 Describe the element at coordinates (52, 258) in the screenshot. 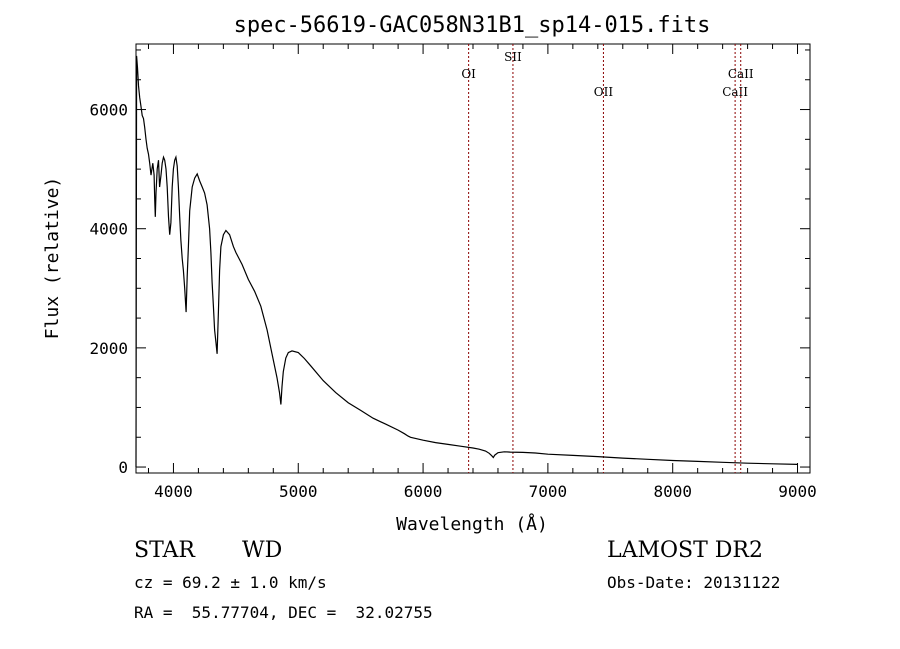

I see `y-axis-label: Flux (relative)` at that location.